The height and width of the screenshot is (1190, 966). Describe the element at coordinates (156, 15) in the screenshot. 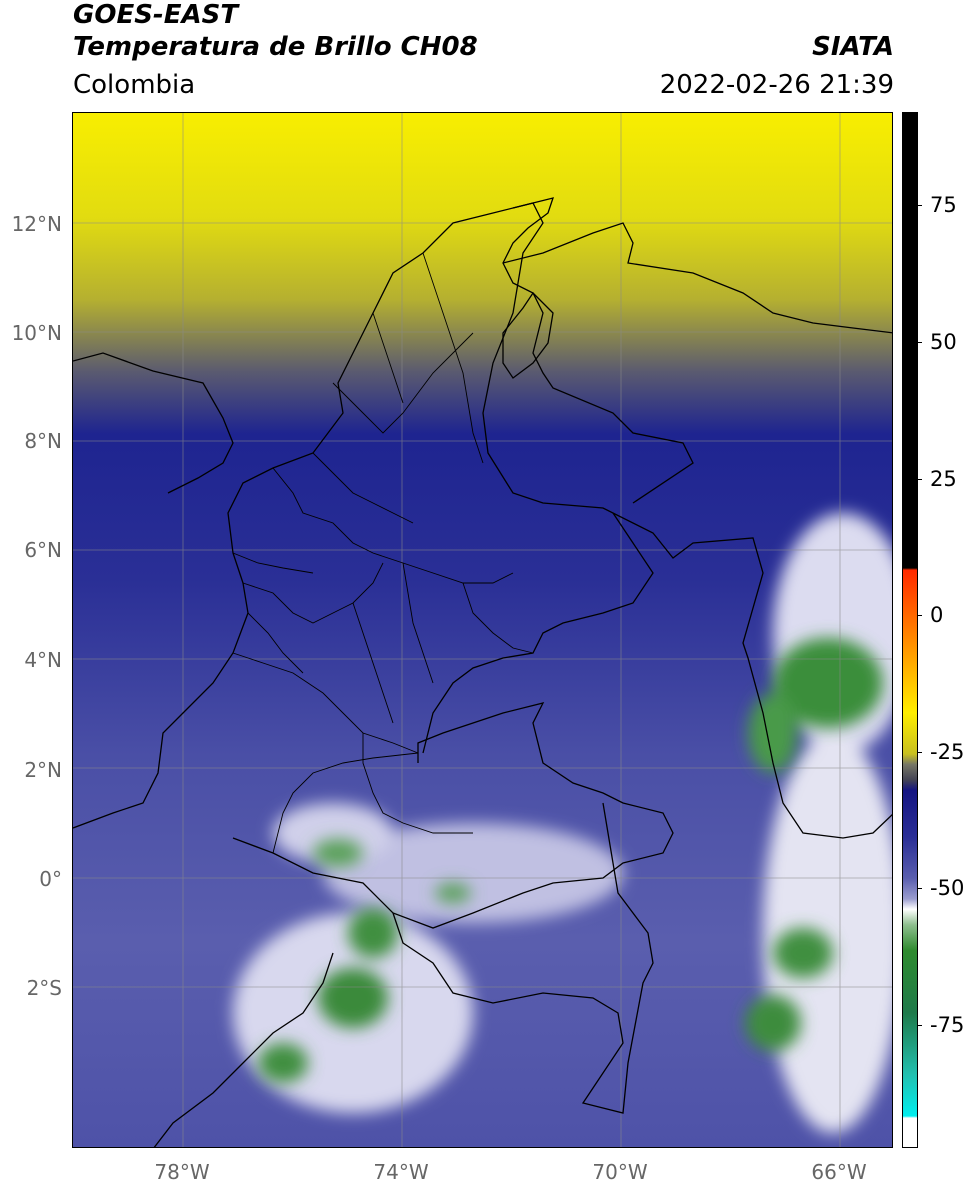

I see `title-satellite: GOES-EAST` at that location.